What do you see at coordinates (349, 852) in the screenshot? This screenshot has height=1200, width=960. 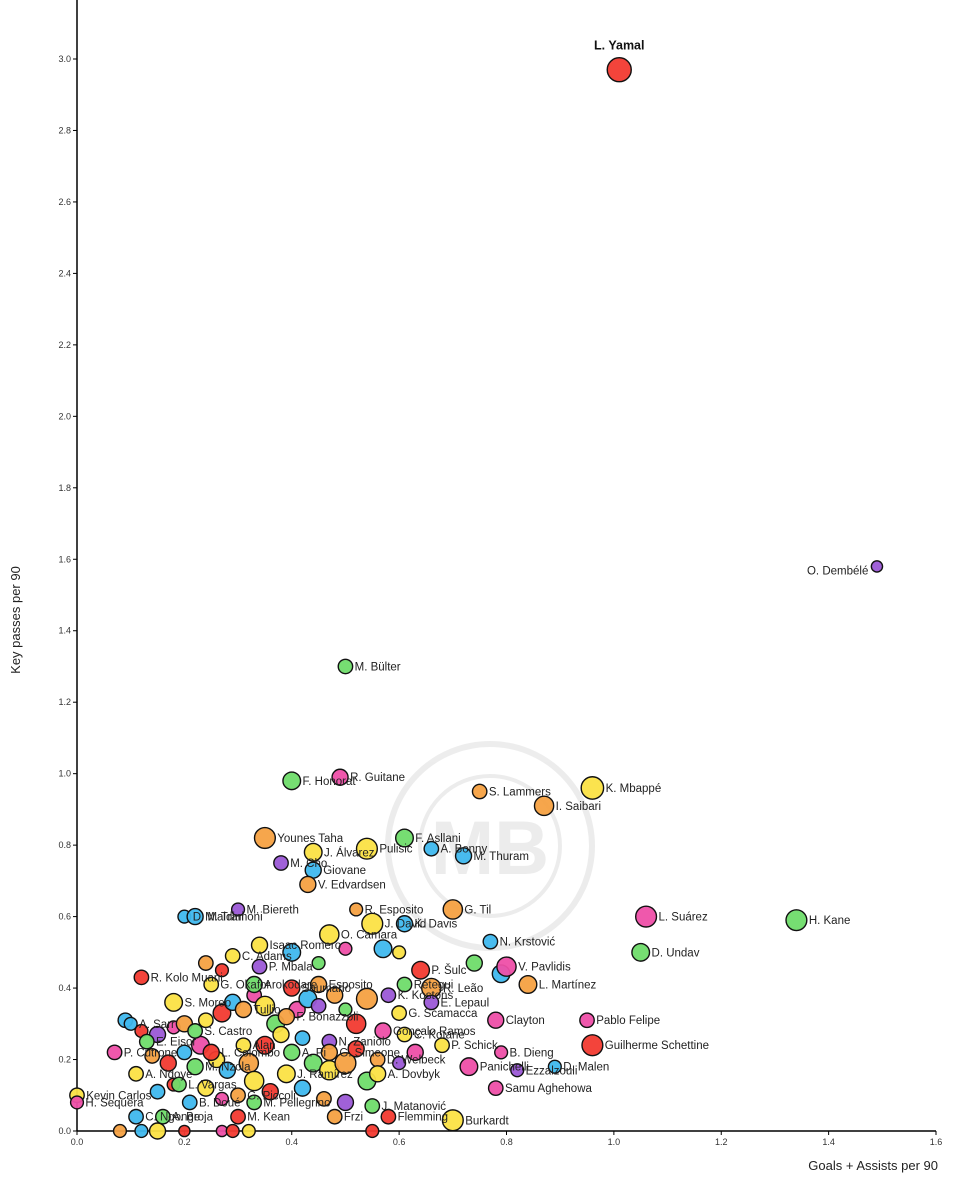 I see `point-label: J. Álvarez` at bounding box center [349, 852].